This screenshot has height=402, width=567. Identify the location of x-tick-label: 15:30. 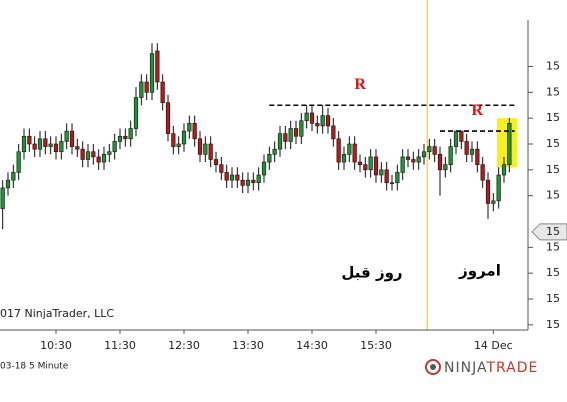
(376, 345).